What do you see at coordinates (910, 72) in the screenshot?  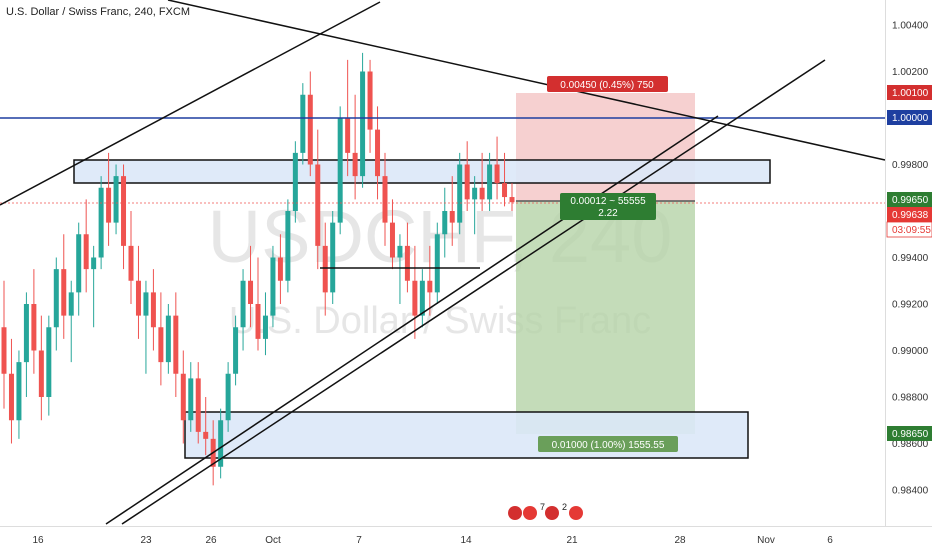 I see `price-tick-label: 1.00200` at bounding box center [910, 72].